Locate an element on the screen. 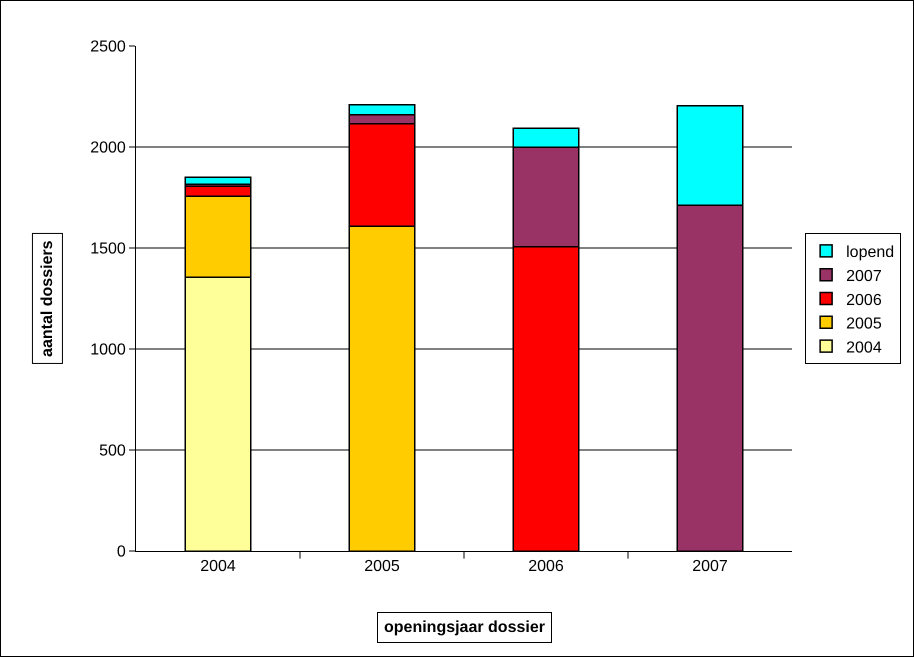 The height and width of the screenshot is (657, 914). y-axis-title: aantal dossiers is located at coordinates (47, 298).